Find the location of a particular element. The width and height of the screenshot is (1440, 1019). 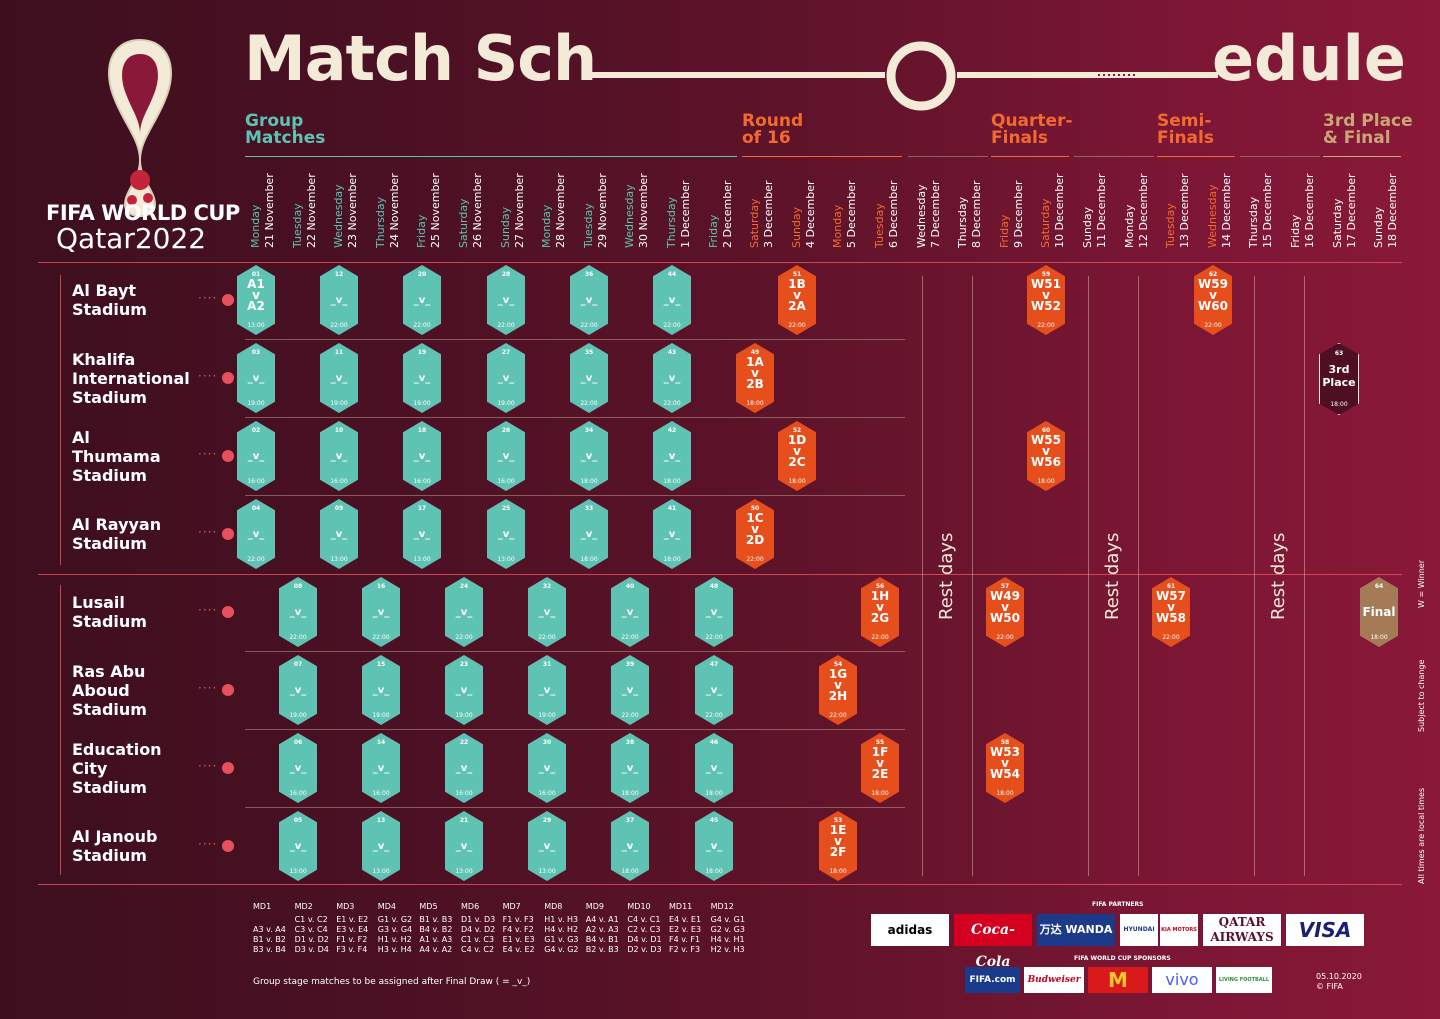

rest-line-1a is located at coordinates (922, 576).